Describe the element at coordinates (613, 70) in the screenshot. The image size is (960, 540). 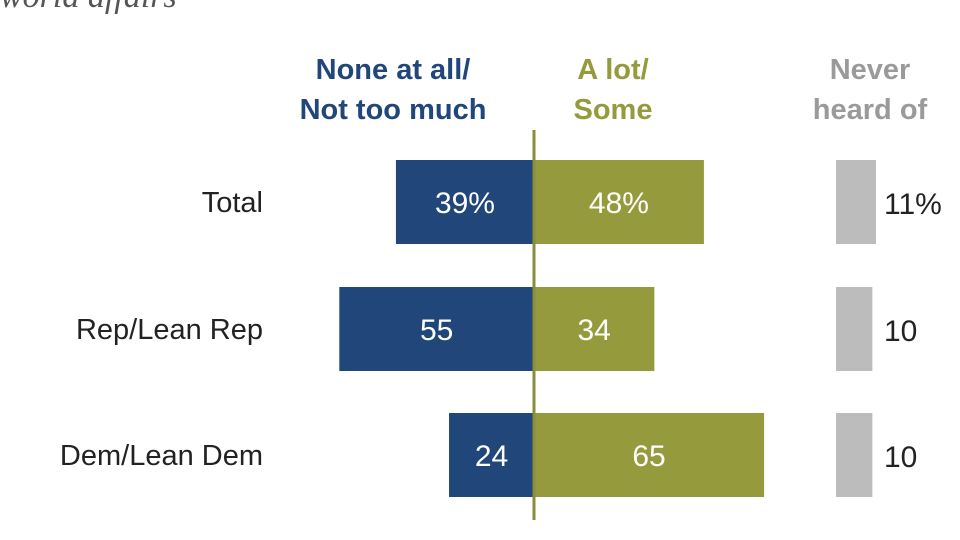
I see `positive-header-line-1: A lot/` at that location.